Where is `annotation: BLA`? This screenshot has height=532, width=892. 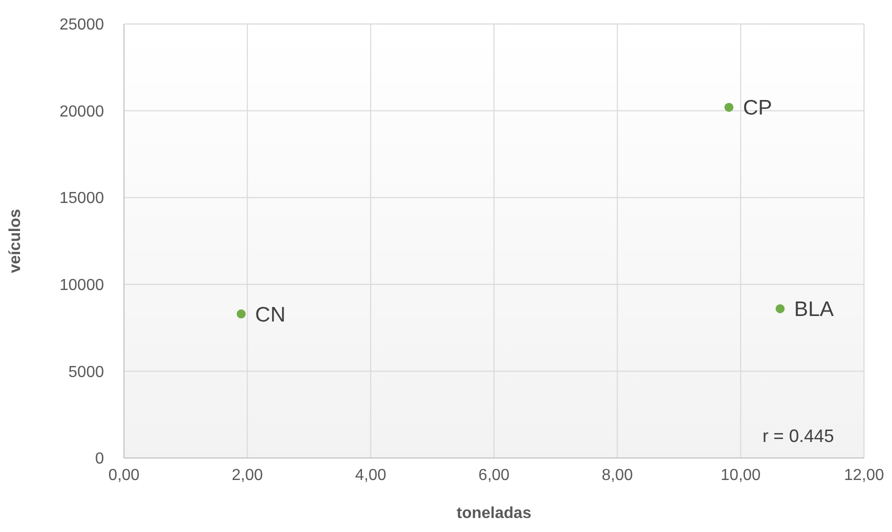 annotation: BLA is located at coordinates (814, 310).